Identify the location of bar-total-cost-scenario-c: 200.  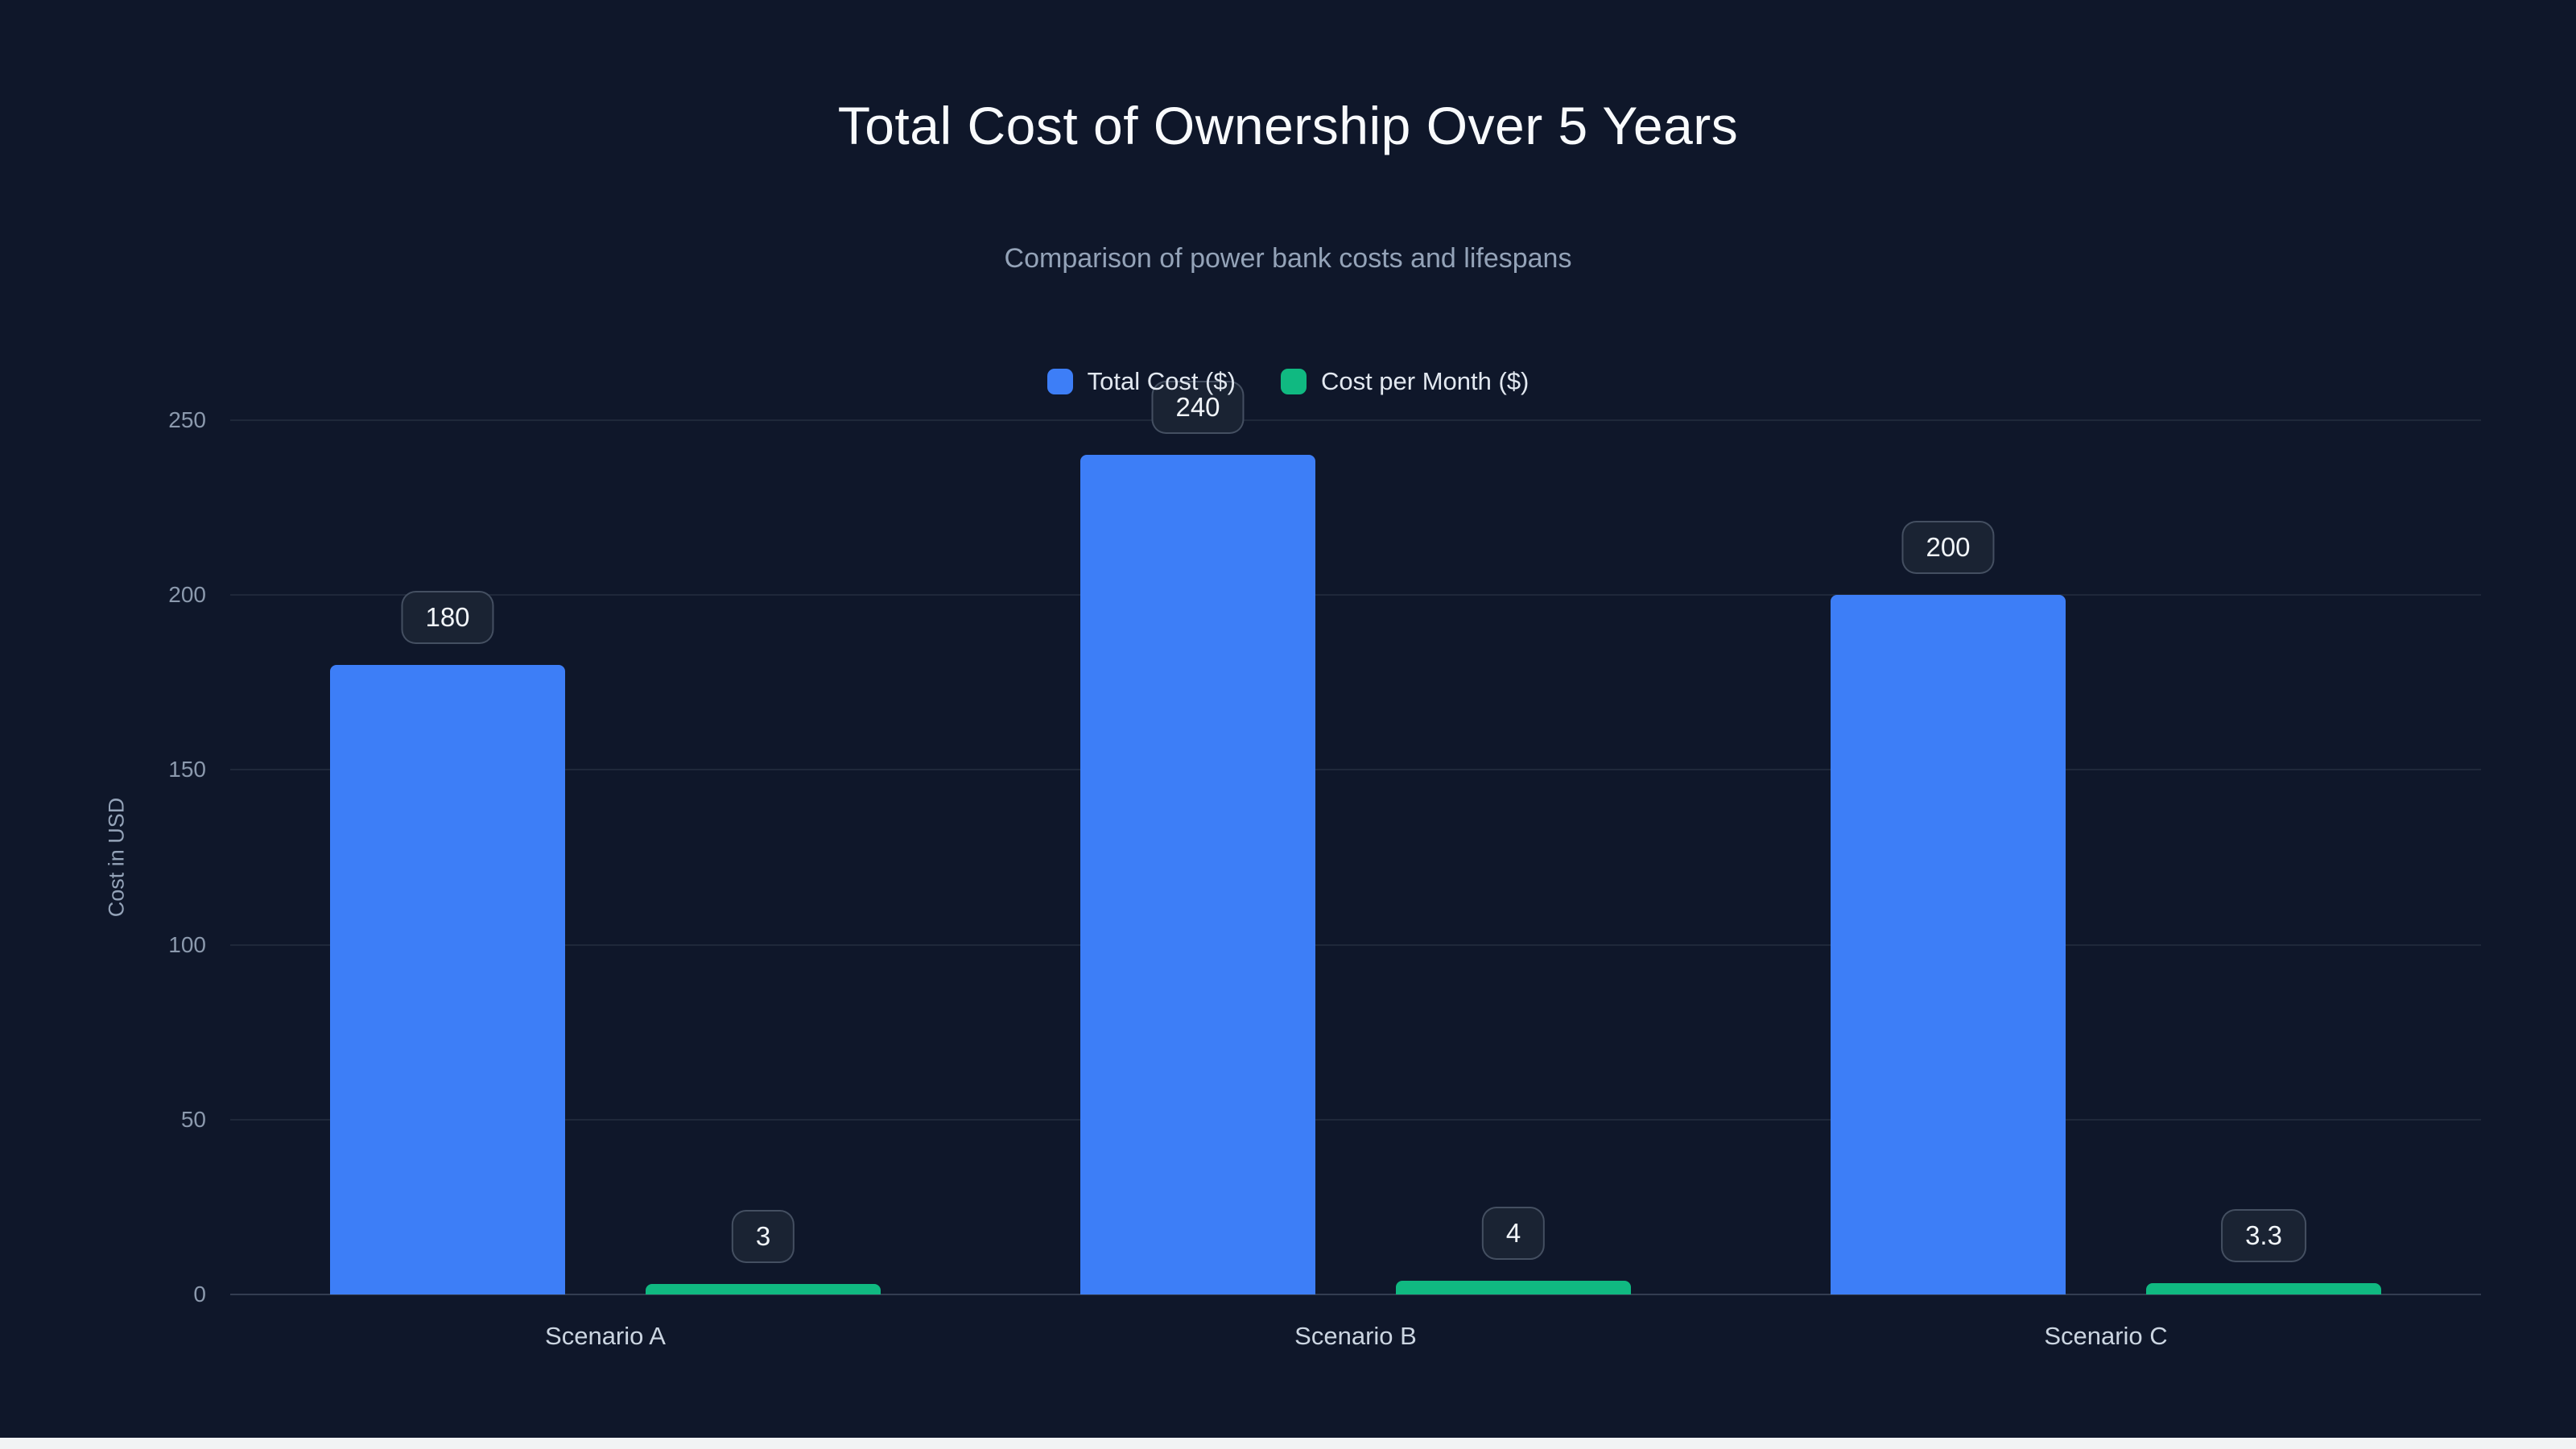
(1948, 907).